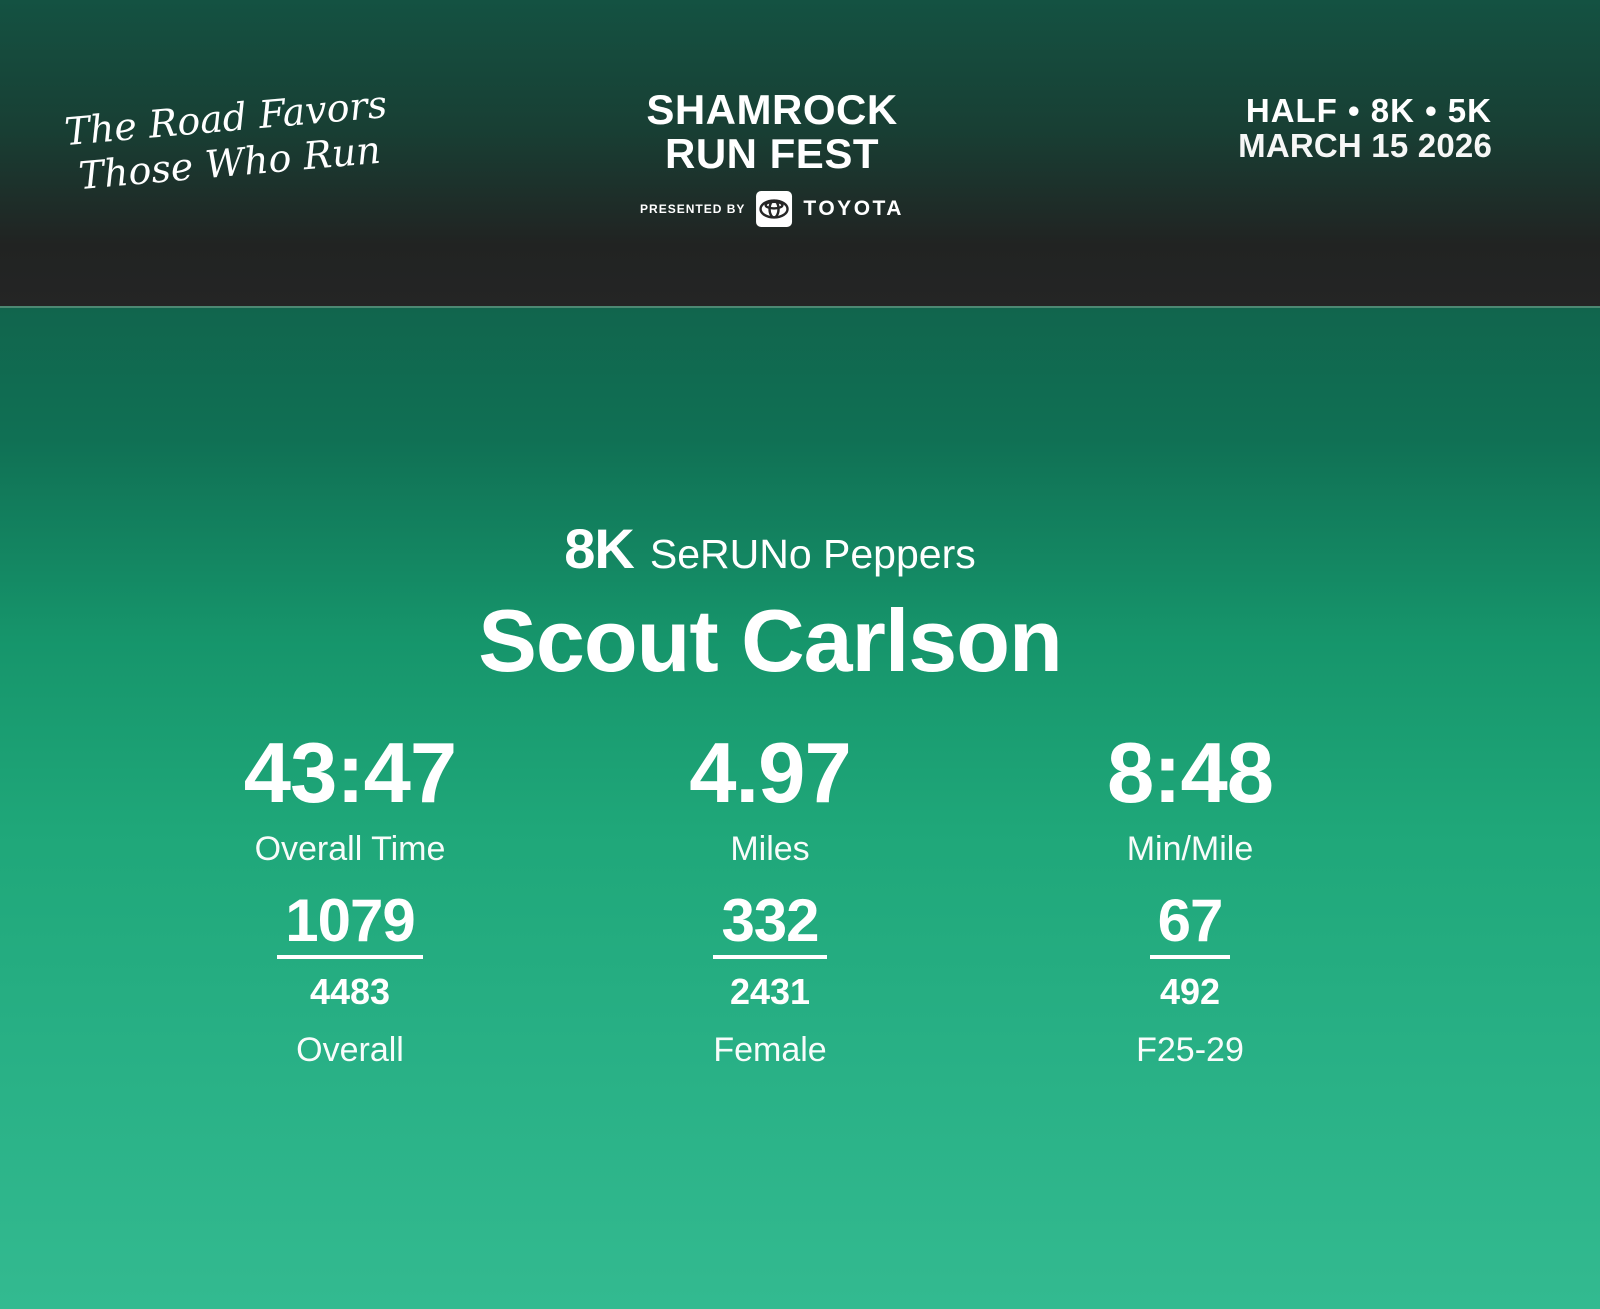 The width and height of the screenshot is (1600, 1309). I want to click on stat-pace: 8:48 Min/Mile, so click(1190, 800).